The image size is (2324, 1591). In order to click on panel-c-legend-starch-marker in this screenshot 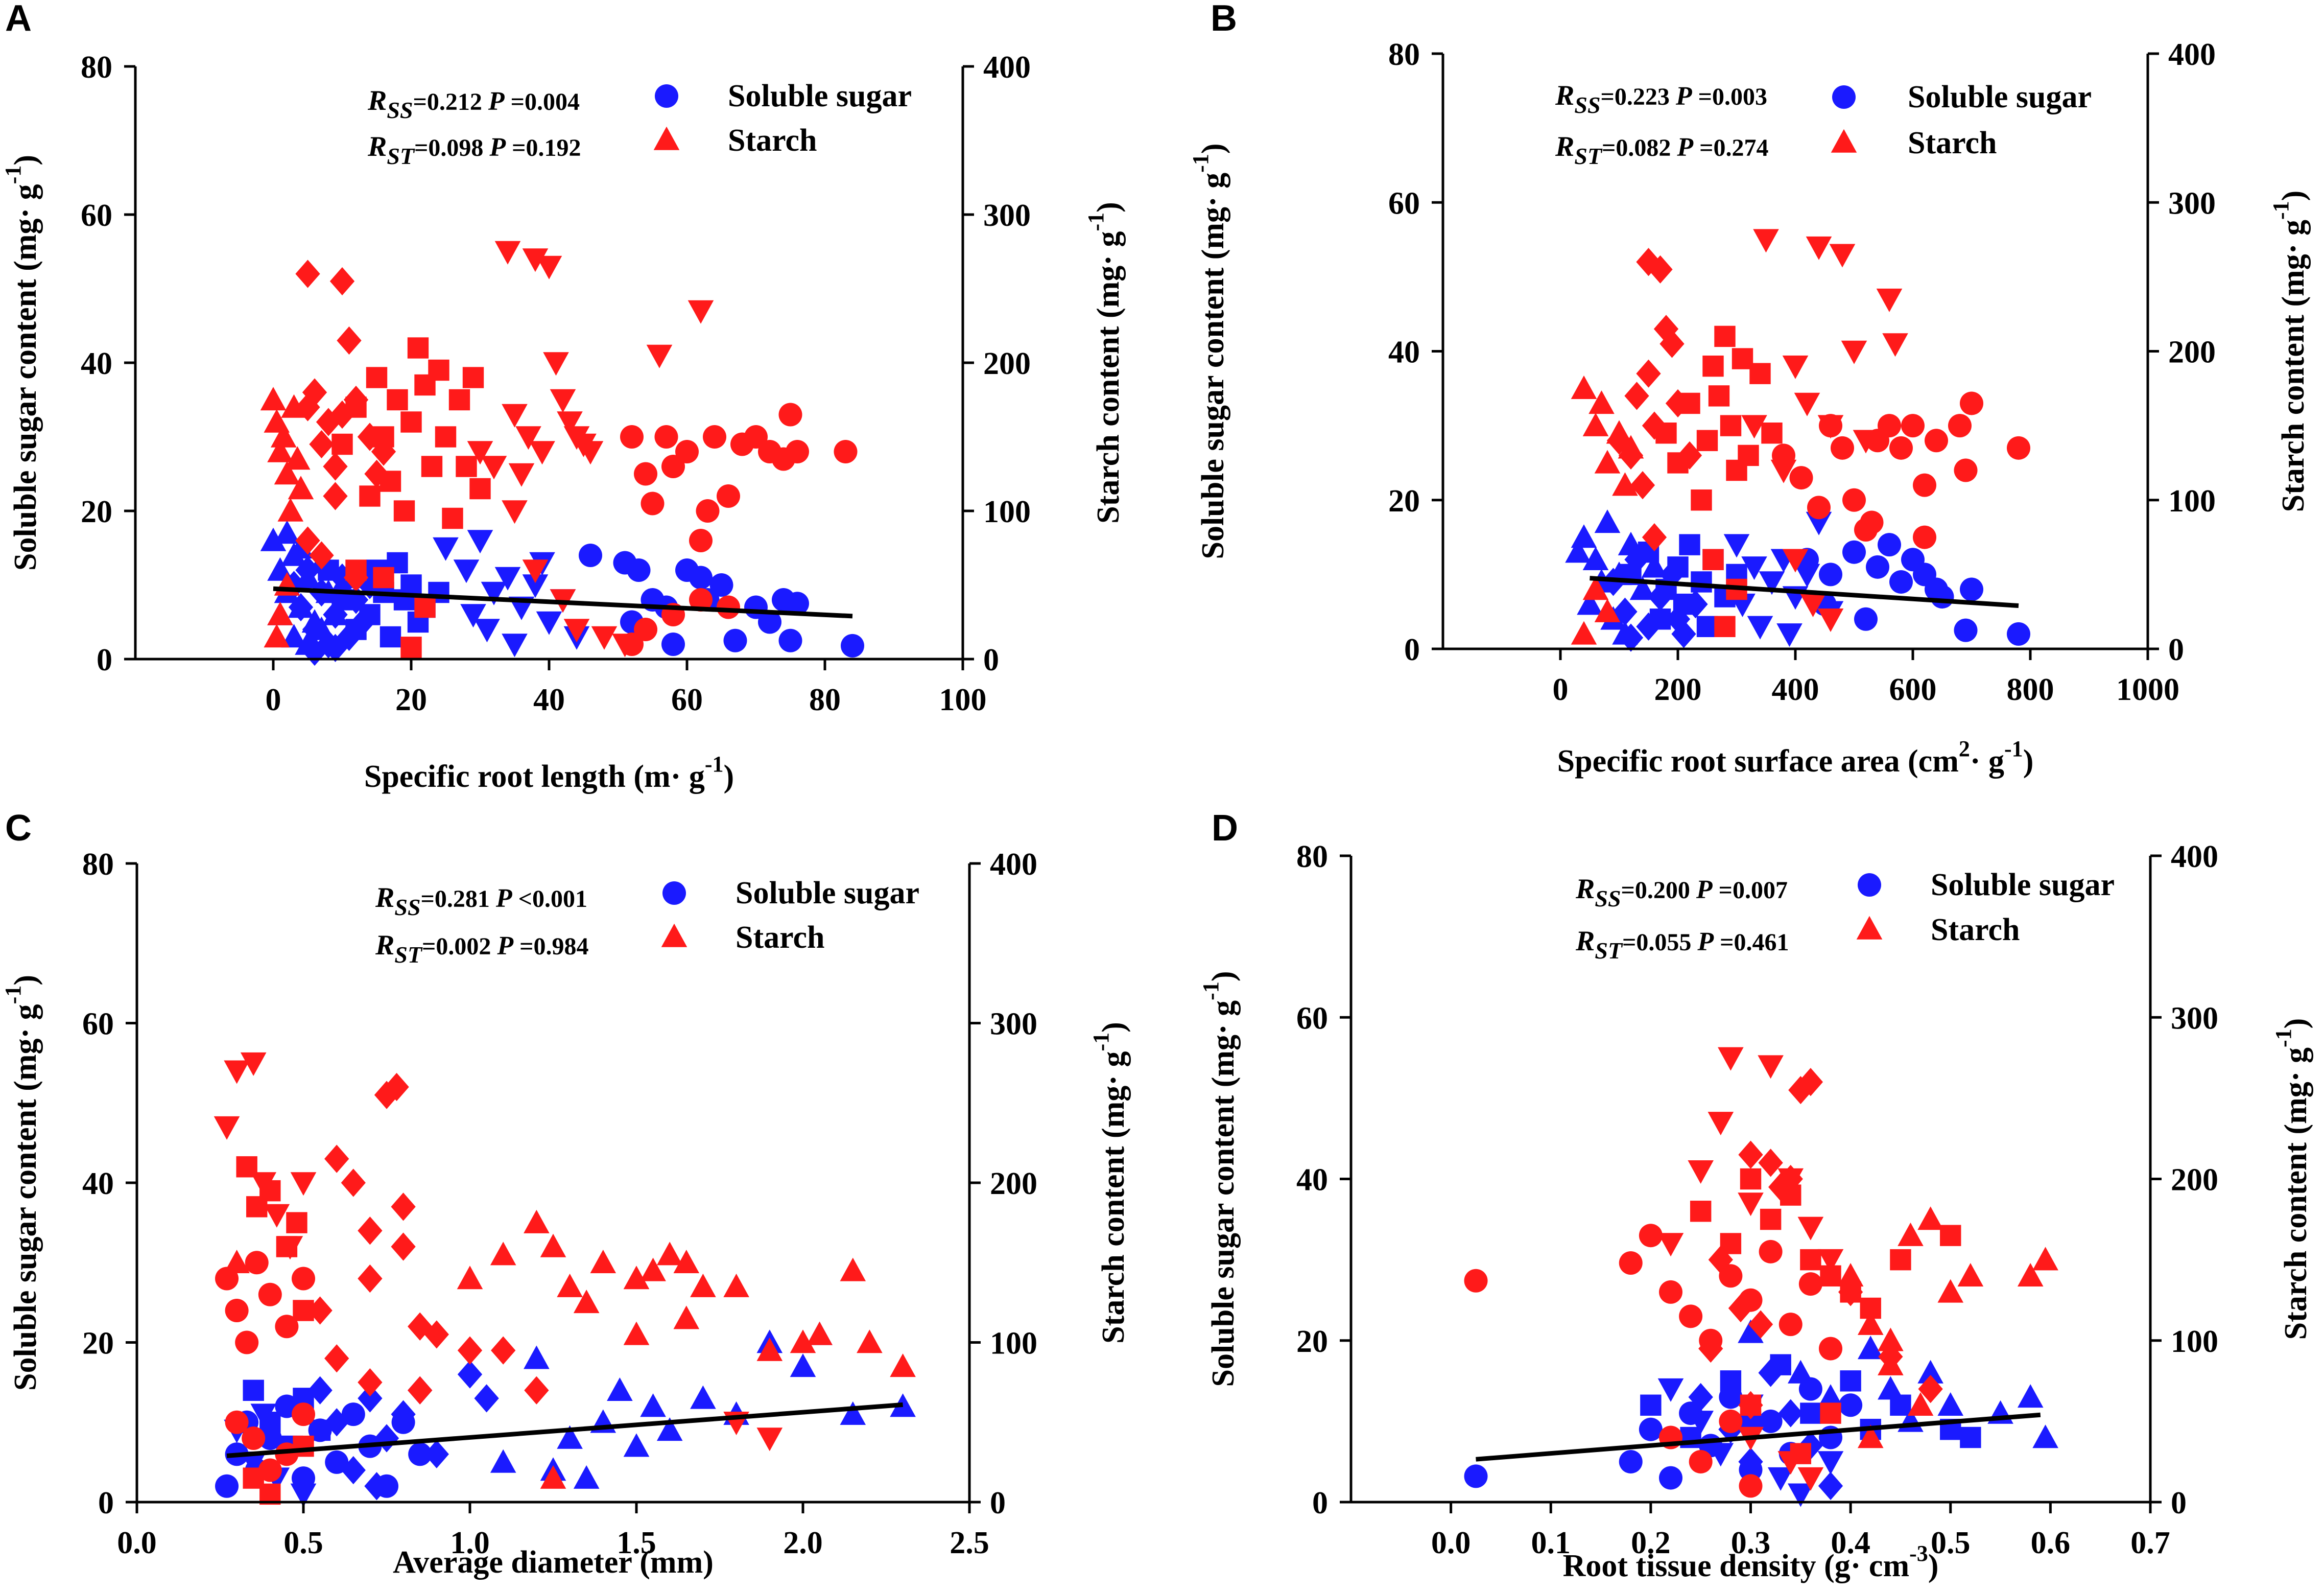, I will do `click(674, 935)`.